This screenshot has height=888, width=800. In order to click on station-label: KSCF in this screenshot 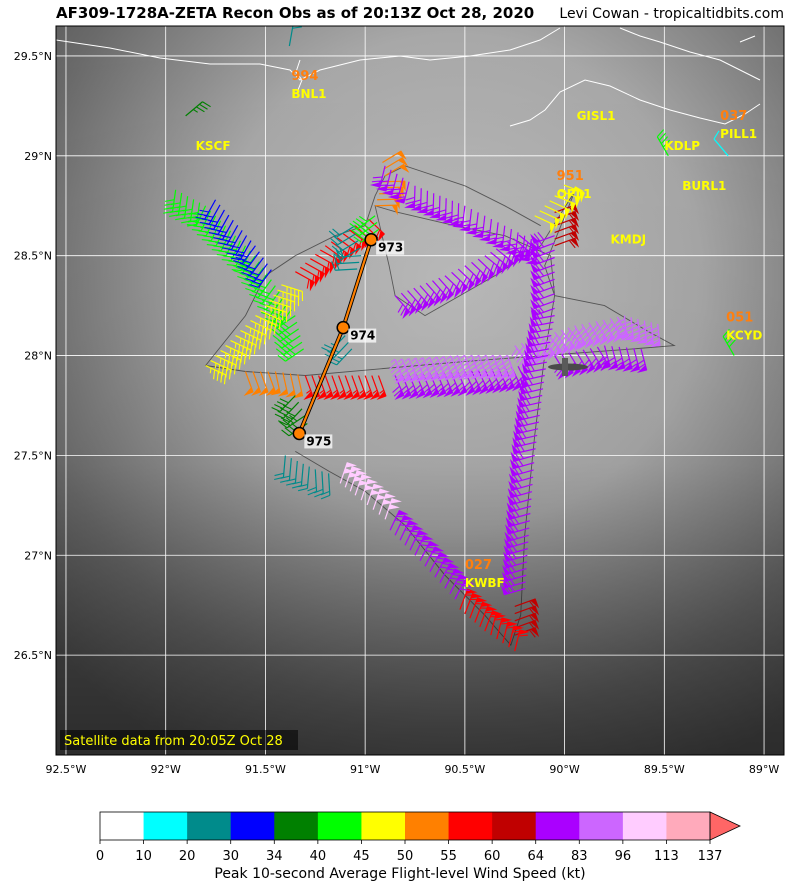, I will do `click(213, 146)`.